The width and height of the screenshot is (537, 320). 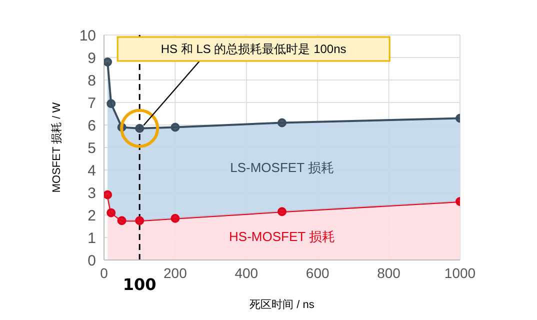 What do you see at coordinates (139, 284) in the screenshot?
I see `ref-line-label: 100` at bounding box center [139, 284].